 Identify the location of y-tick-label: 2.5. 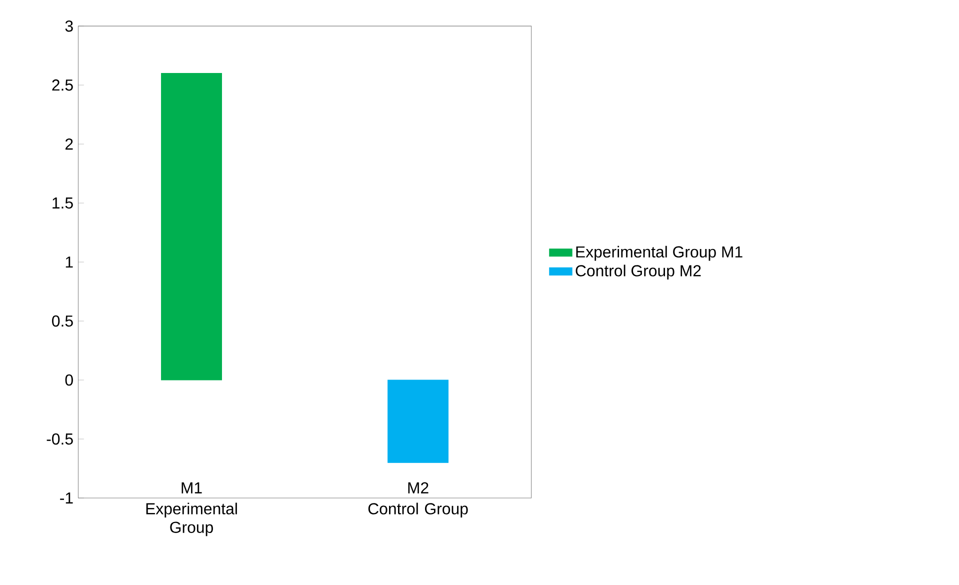
(62, 85).